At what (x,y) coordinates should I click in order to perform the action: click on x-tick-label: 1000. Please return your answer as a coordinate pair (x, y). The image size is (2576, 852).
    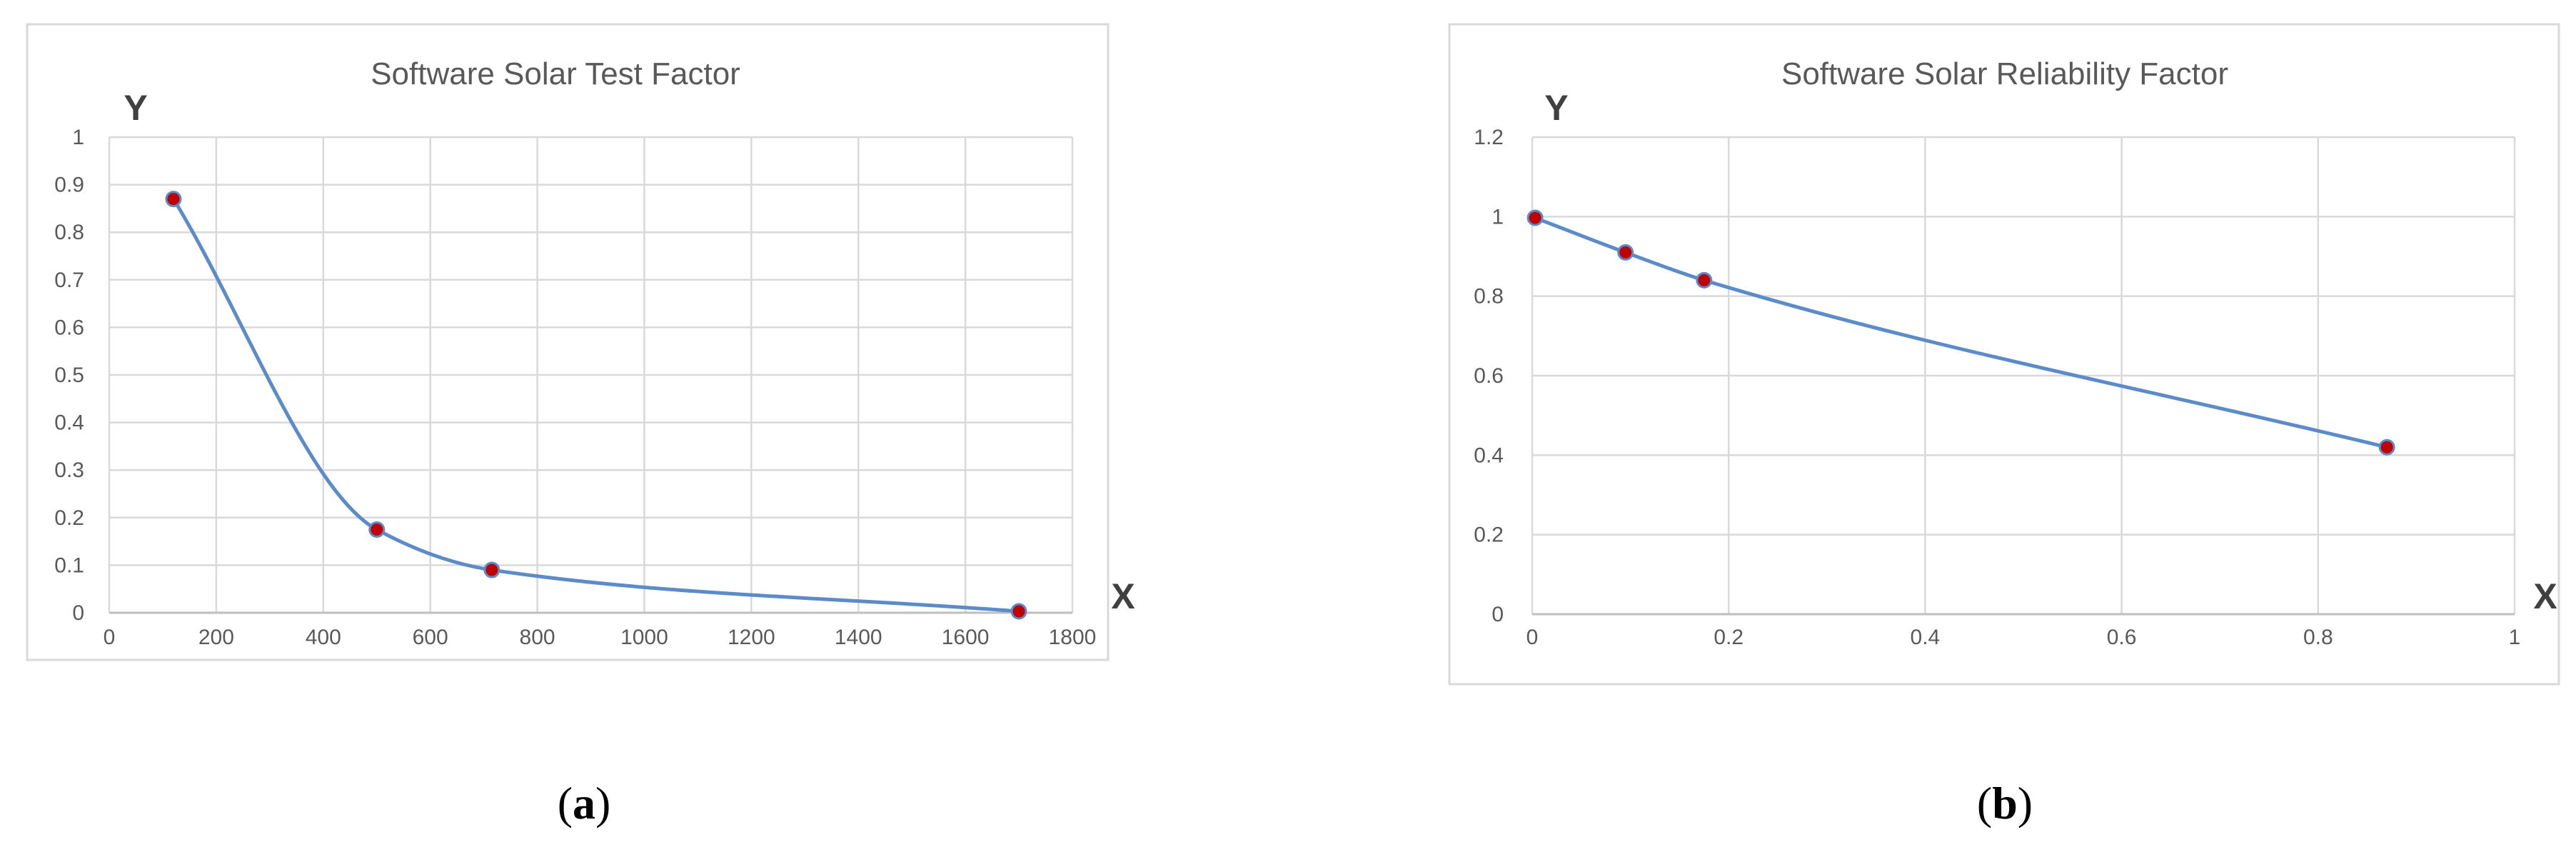
    Looking at the image, I should click on (644, 637).